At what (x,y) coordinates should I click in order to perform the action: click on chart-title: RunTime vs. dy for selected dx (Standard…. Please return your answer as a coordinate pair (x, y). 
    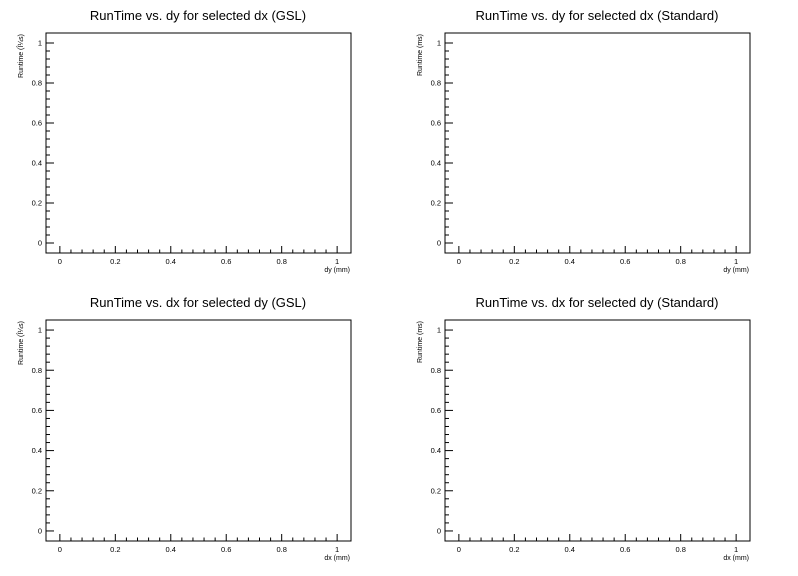
    Looking at the image, I should click on (596, 15).